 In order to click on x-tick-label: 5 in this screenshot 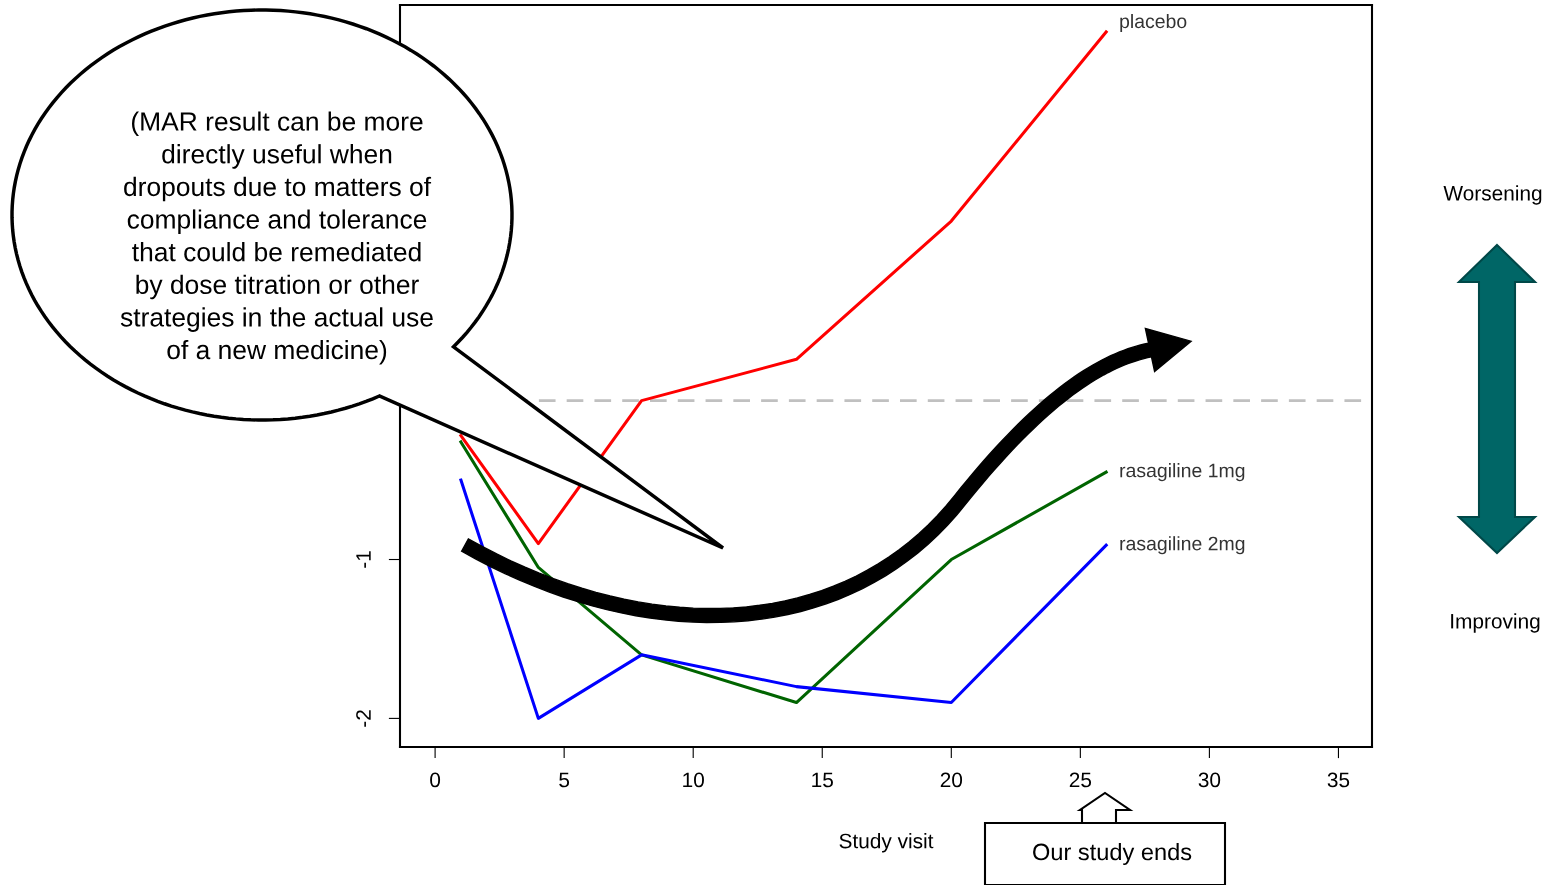, I will do `click(564, 780)`.